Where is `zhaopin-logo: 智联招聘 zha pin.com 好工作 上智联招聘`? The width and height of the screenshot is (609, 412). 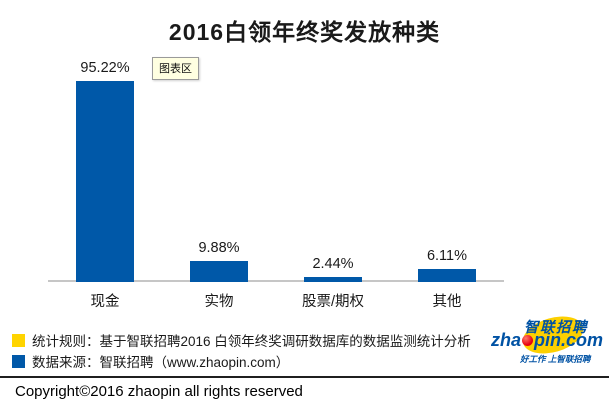 zhaopin-logo: 智联招聘 zha pin.com 好工作 上智联招聘 is located at coordinates (549, 340).